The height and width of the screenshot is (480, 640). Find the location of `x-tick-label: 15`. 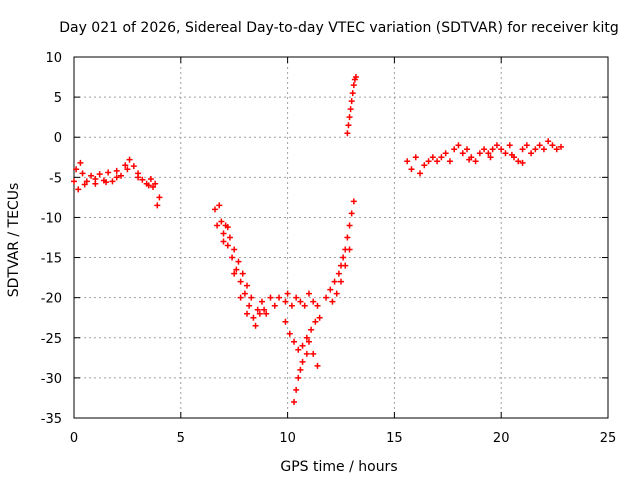

x-tick-label: 15 is located at coordinates (394, 438).